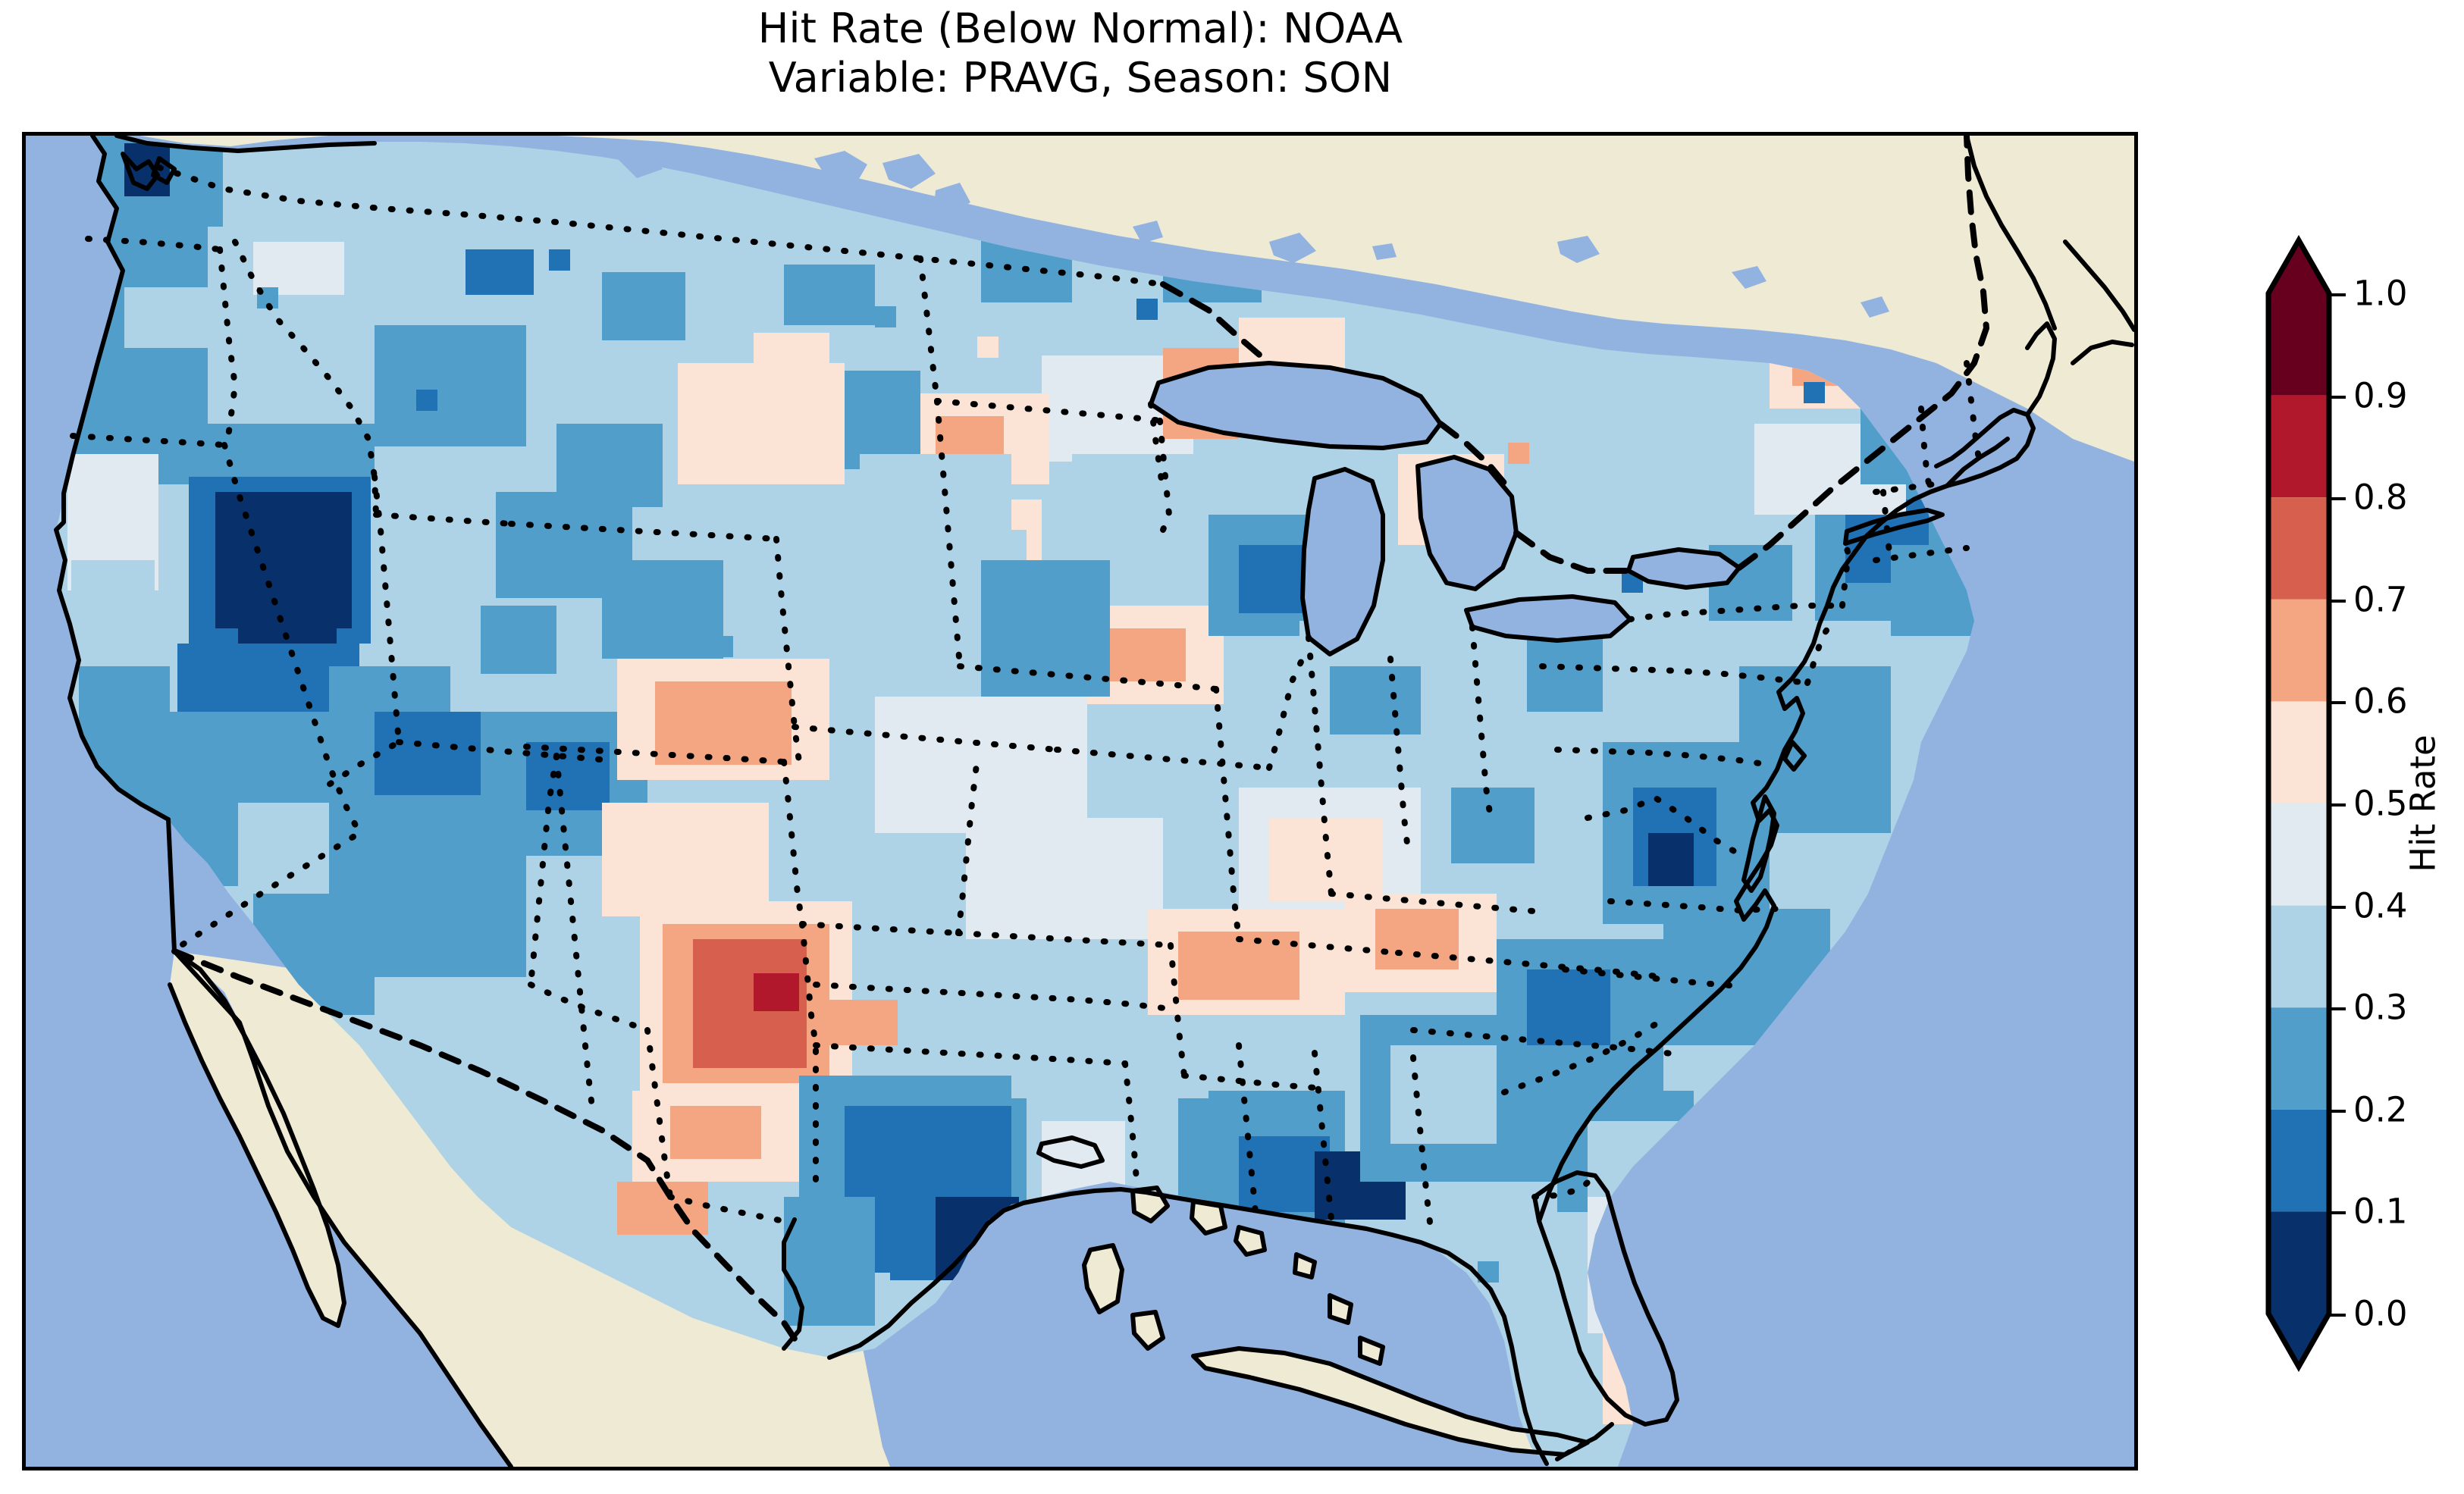 The width and height of the screenshot is (2464, 1494). I want to click on cbar-label-0.9: 0.9, so click(2381, 395).